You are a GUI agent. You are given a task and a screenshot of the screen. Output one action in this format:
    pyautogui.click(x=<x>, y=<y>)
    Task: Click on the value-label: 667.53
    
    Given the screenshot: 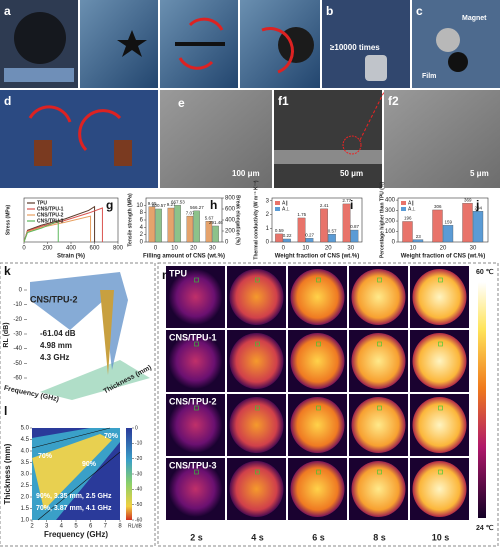 What is the action you would take?
    pyautogui.click(x=178, y=201)
    